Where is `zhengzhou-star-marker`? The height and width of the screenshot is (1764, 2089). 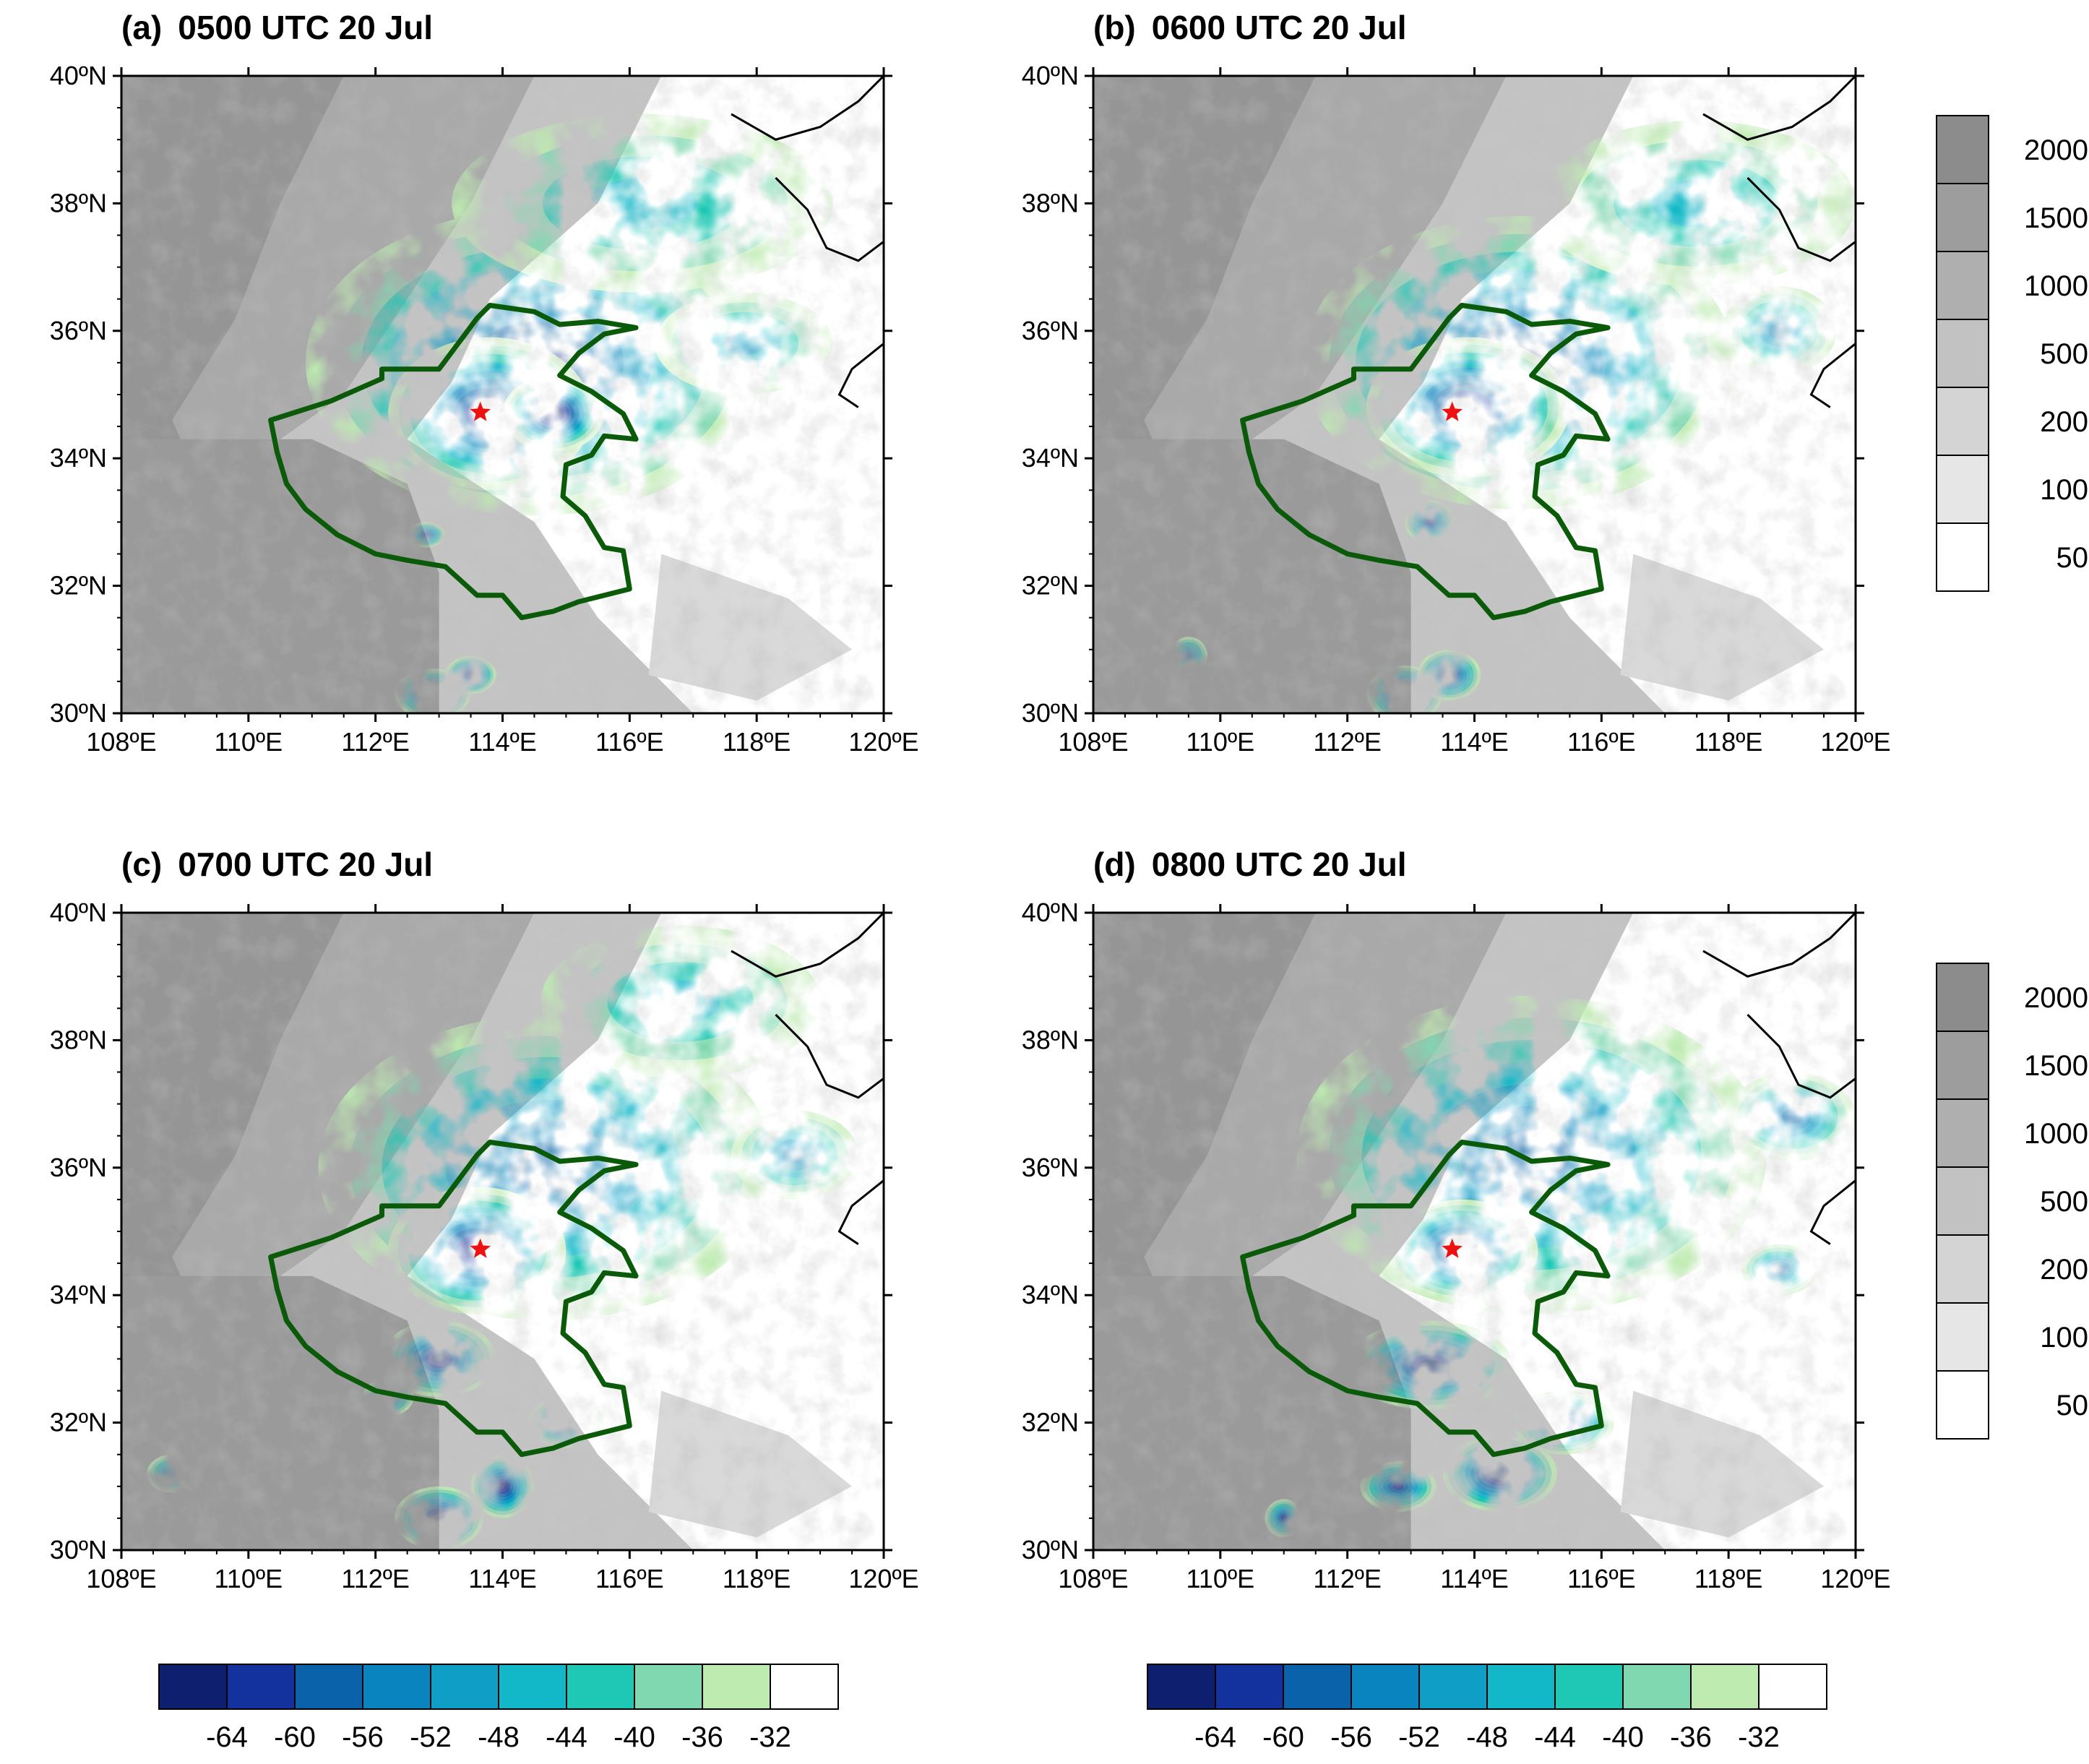 zhengzhou-star-marker is located at coordinates (1453, 1248).